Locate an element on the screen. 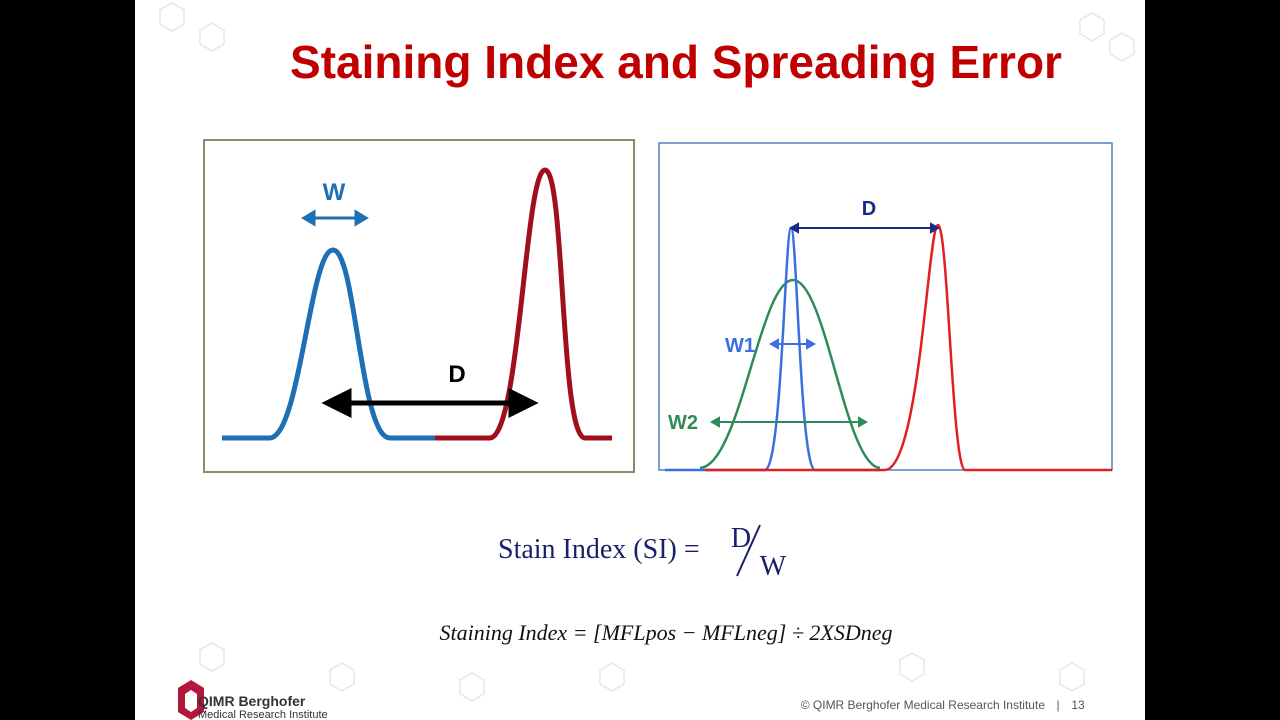 The height and width of the screenshot is (720, 1280). slide-title: Staining Index and Spreading Error is located at coordinates (676, 62).